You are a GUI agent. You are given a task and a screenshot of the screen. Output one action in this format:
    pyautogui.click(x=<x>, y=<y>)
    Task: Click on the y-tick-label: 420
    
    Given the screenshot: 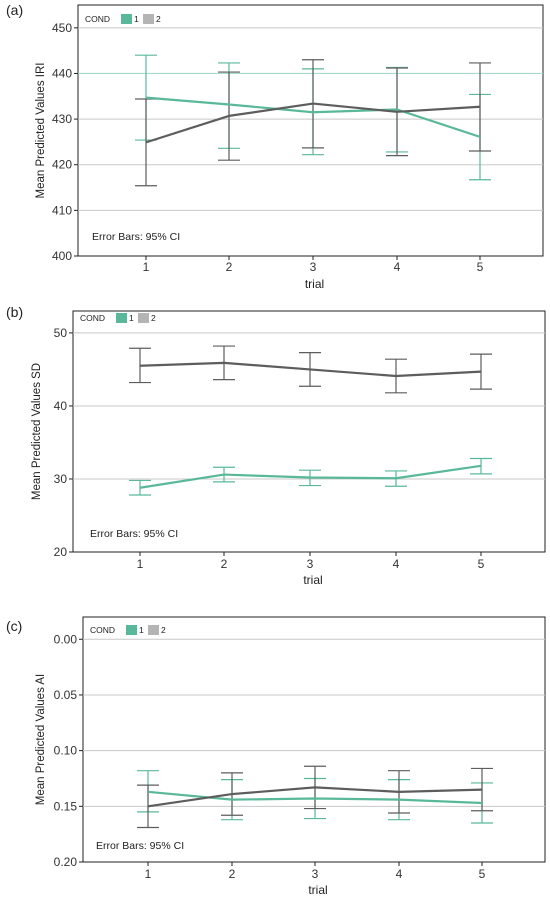 What is the action you would take?
    pyautogui.click(x=62, y=165)
    